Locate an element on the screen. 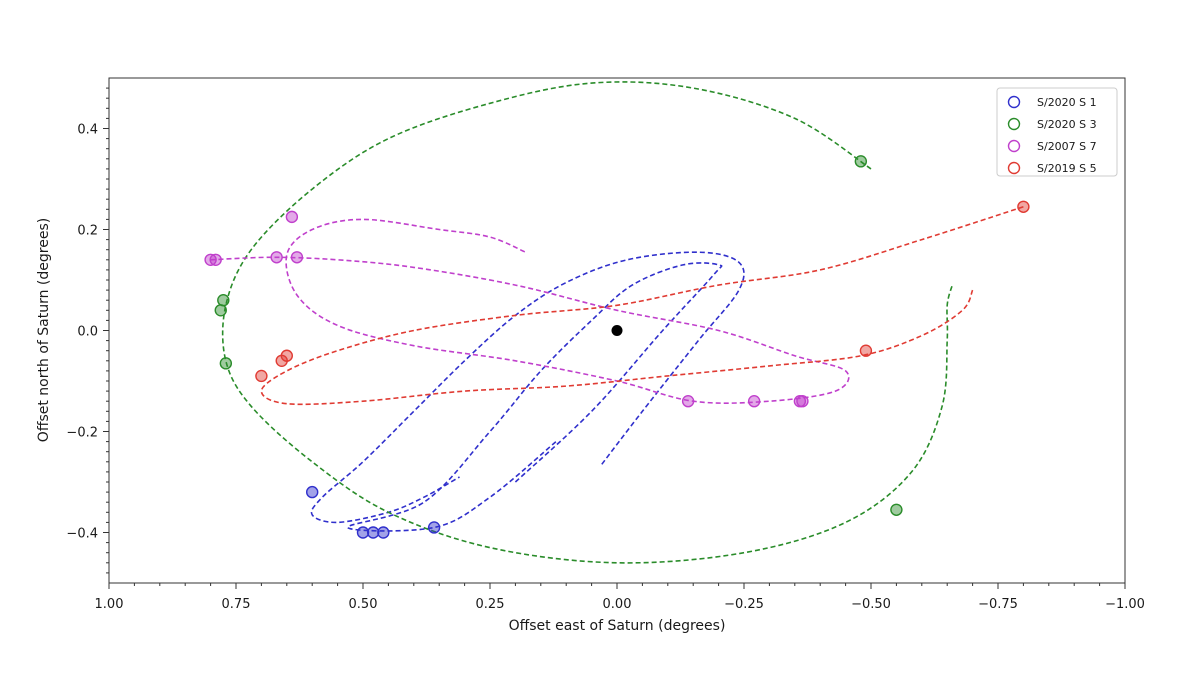 This screenshot has height=675, width=1200. x-tick-label: 0.75 is located at coordinates (236, 604).